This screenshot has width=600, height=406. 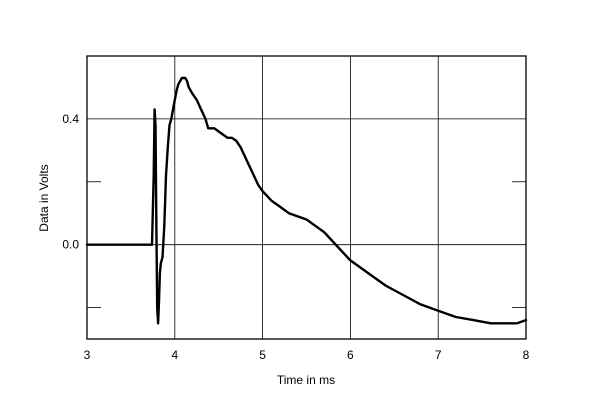 I want to click on x-axis-label: Time in ms, so click(x=306, y=380).